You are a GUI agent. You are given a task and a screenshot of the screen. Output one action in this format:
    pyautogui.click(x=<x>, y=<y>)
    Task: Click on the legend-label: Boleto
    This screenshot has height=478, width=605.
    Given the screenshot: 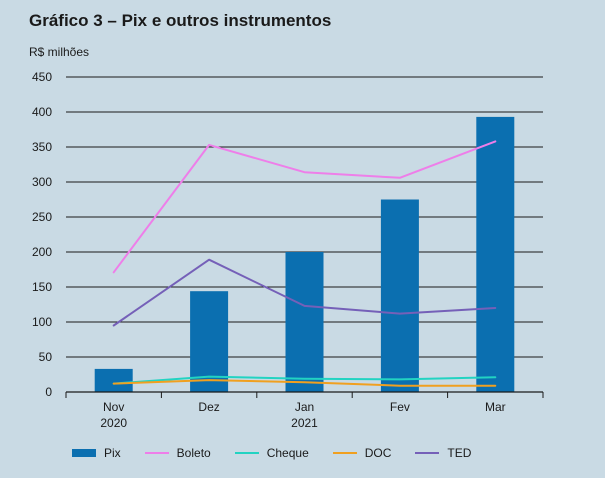 What is the action you would take?
    pyautogui.click(x=193, y=453)
    